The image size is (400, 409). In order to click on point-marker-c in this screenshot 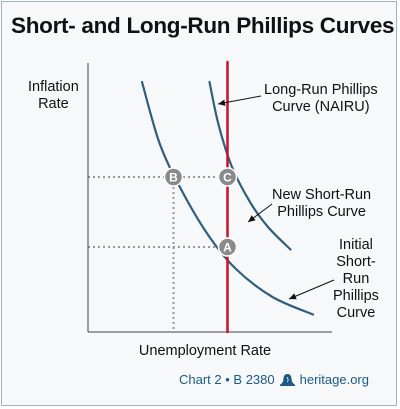, I will do `click(227, 177)`.